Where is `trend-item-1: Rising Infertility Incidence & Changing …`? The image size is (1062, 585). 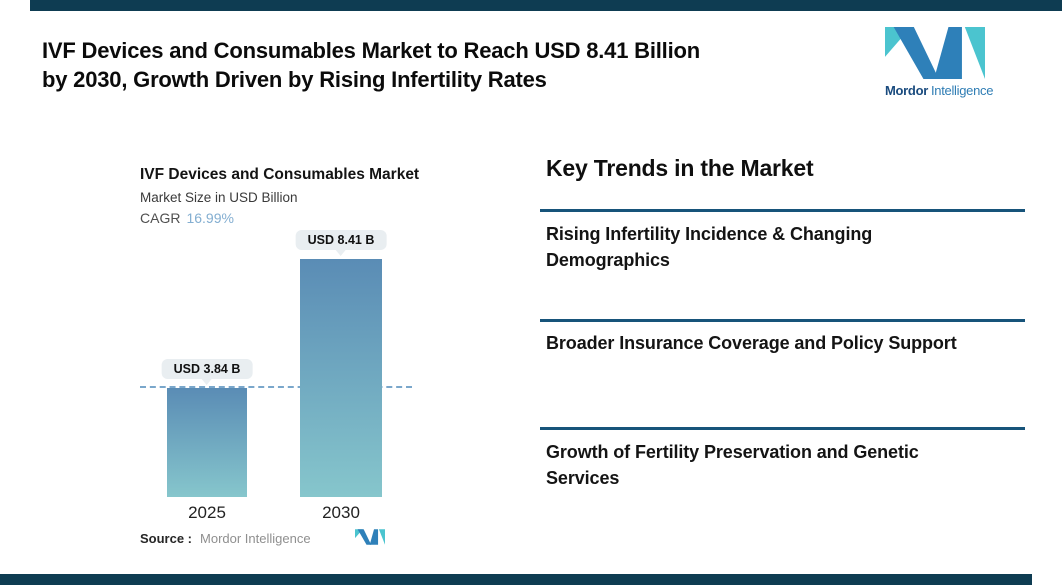
trend-item-1: Rising Infertility Incidence & Changing … is located at coordinates (781, 247).